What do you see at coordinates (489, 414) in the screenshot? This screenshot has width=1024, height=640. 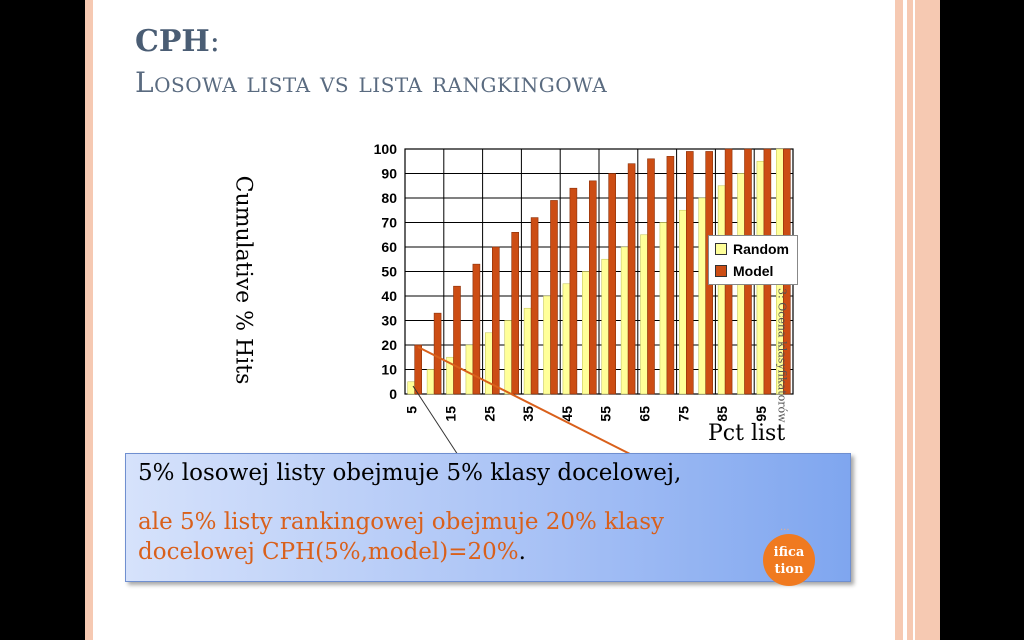 I see `x-tick-label: 25` at bounding box center [489, 414].